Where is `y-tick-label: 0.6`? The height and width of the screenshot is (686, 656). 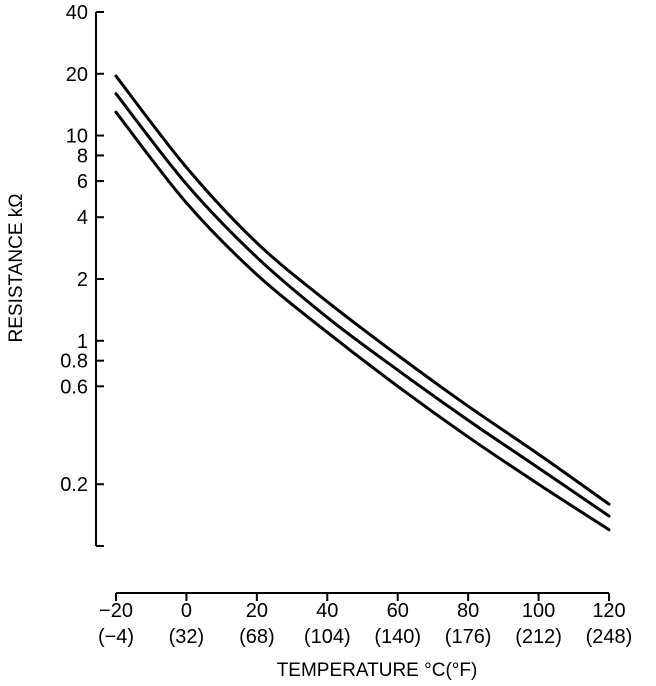
y-tick-label: 0.6 is located at coordinates (74, 387).